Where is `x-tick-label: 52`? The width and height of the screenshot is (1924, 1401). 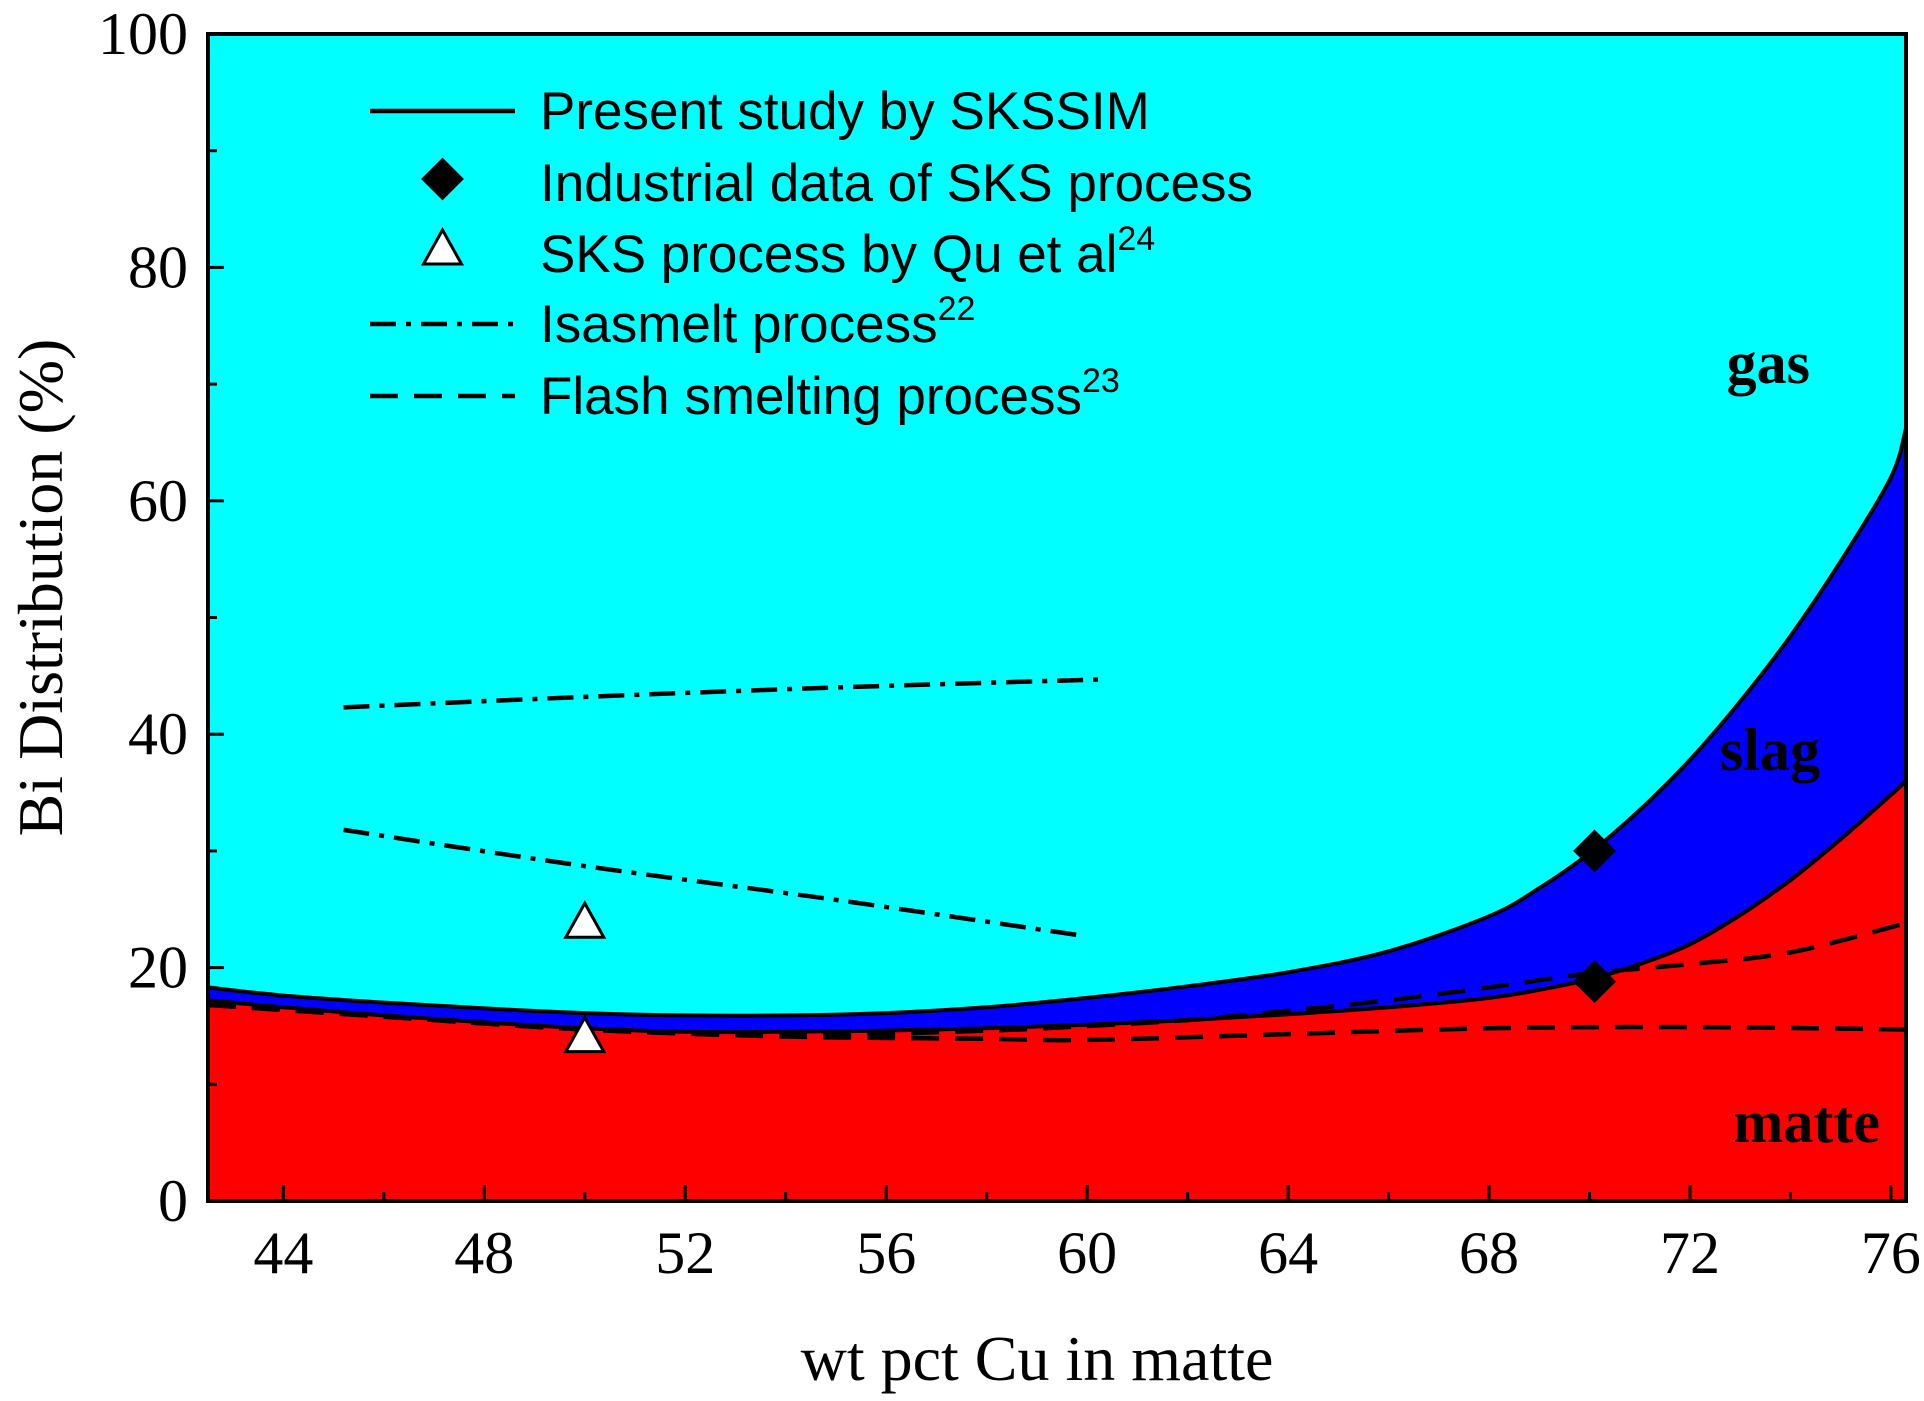
x-tick-label: 52 is located at coordinates (685, 1253).